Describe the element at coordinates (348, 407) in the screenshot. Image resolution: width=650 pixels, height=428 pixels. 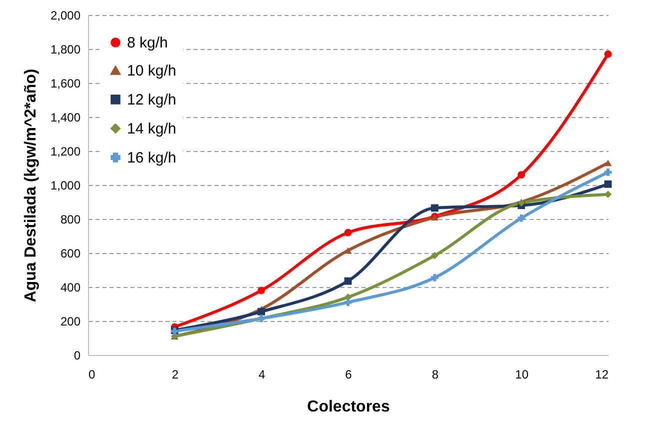
I see `x-axis-title: Colectores` at that location.